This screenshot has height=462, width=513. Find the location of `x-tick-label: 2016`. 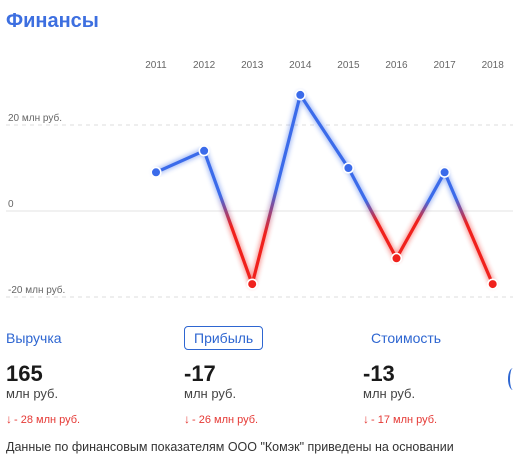

x-tick-label: 2016 is located at coordinates (396, 65).